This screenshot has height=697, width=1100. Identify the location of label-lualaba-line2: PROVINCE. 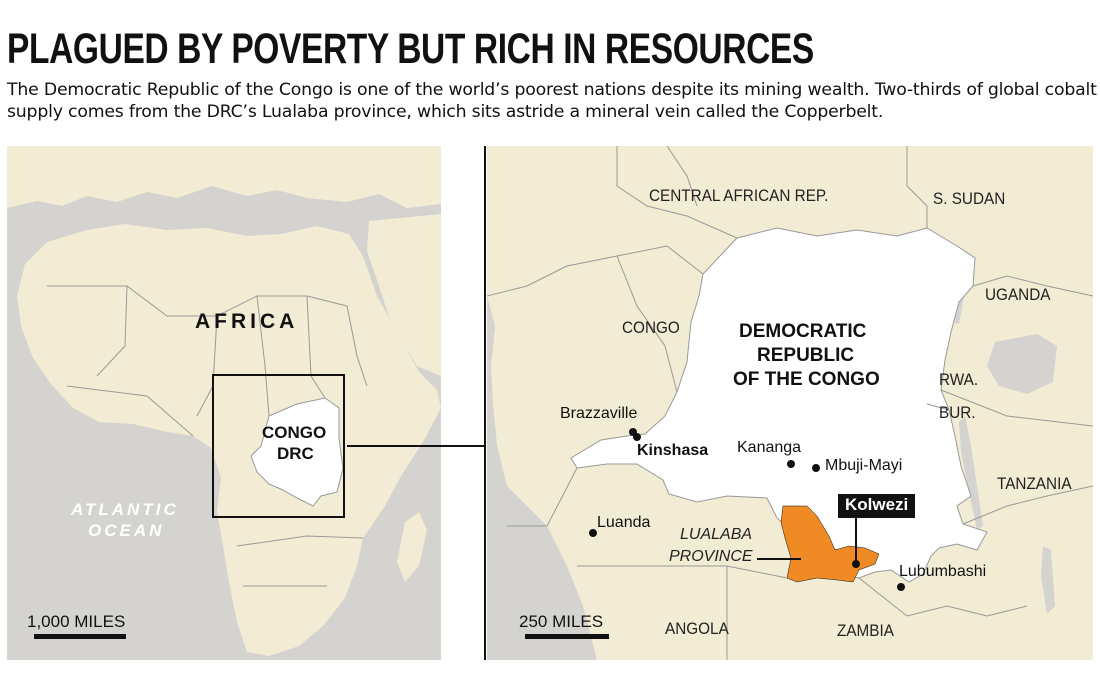
(711, 556).